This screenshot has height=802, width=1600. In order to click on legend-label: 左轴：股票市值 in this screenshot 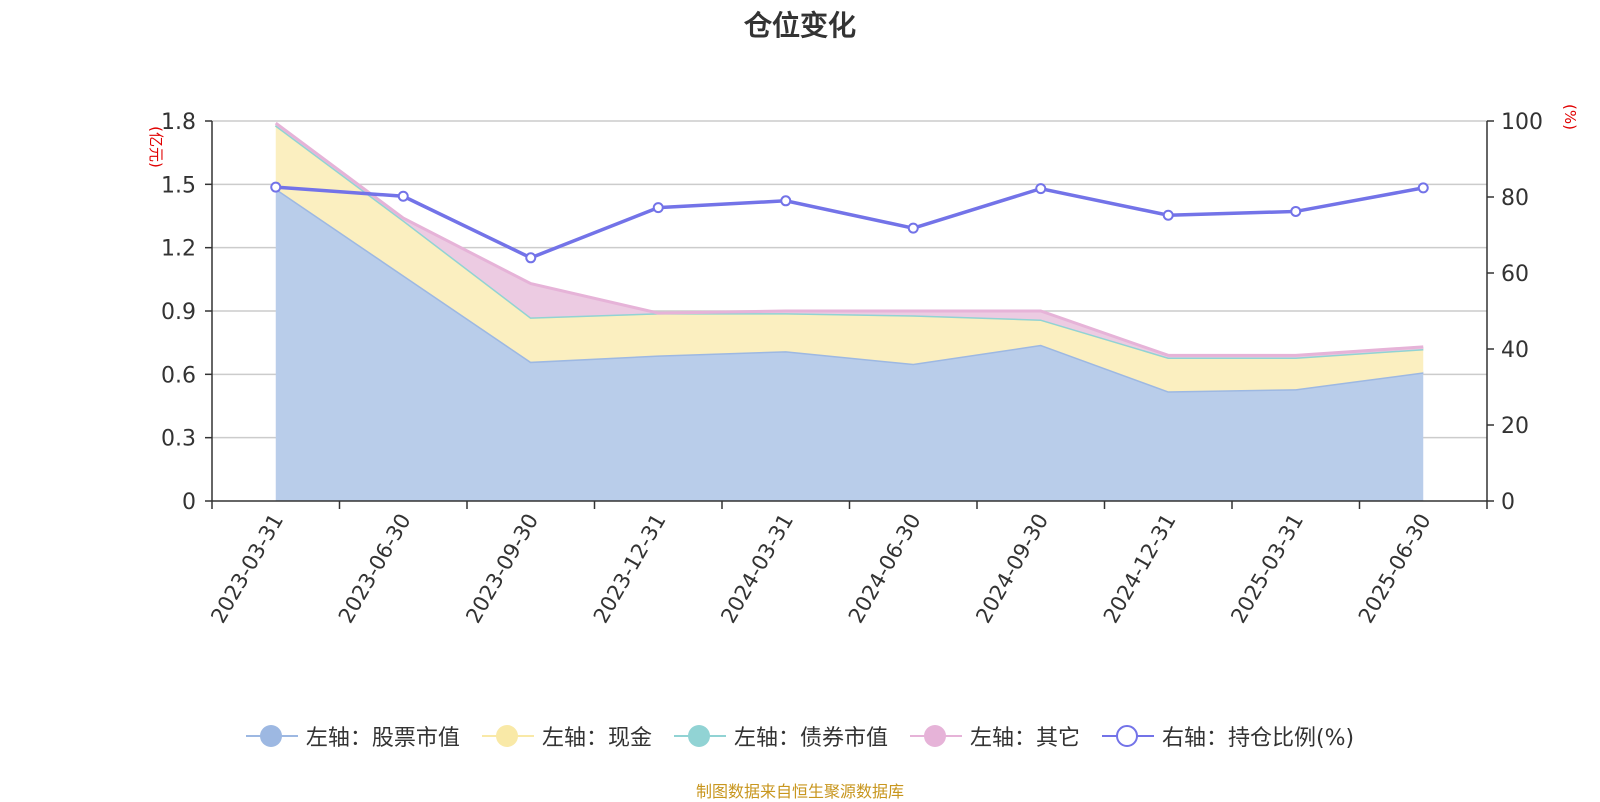, I will do `click(382, 738)`.